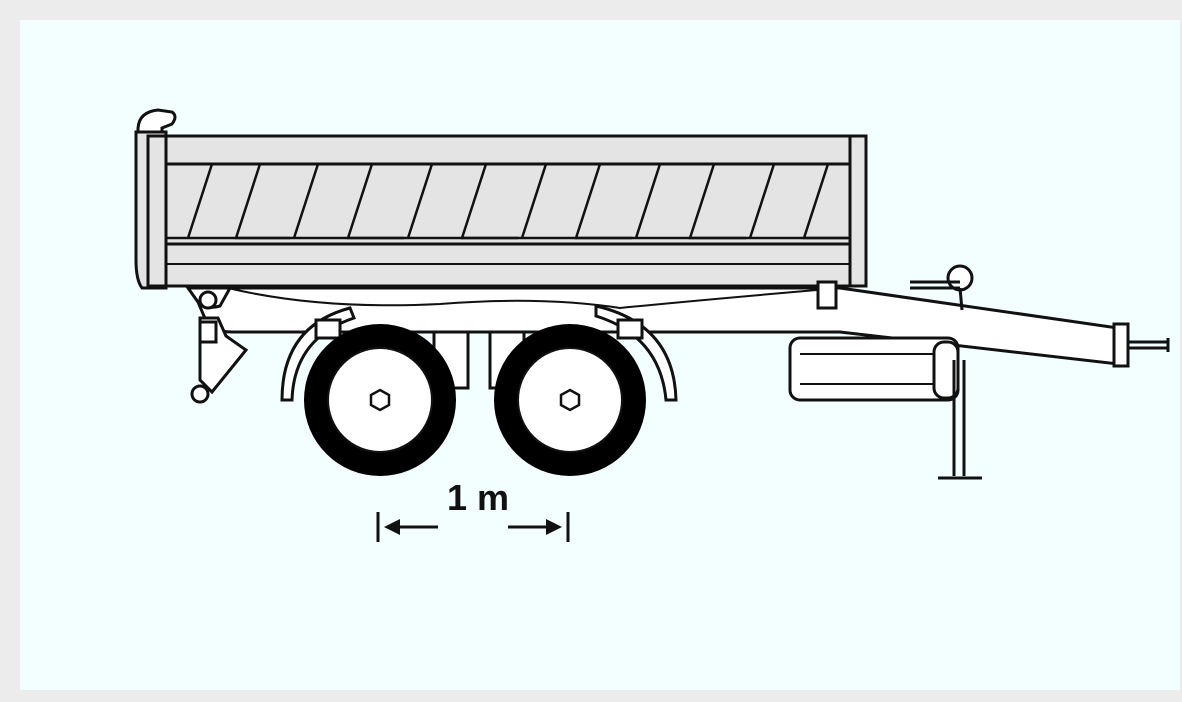 This screenshot has height=702, width=1182. Describe the element at coordinates (570, 400) in the screenshot. I see `rear-wheel` at that location.